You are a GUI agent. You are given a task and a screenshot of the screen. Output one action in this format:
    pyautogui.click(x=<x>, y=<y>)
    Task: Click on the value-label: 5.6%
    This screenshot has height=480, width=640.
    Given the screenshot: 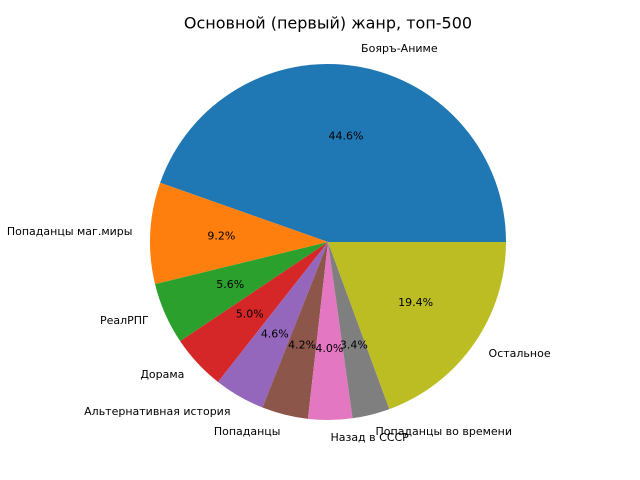 What is the action you would take?
    pyautogui.click(x=230, y=284)
    